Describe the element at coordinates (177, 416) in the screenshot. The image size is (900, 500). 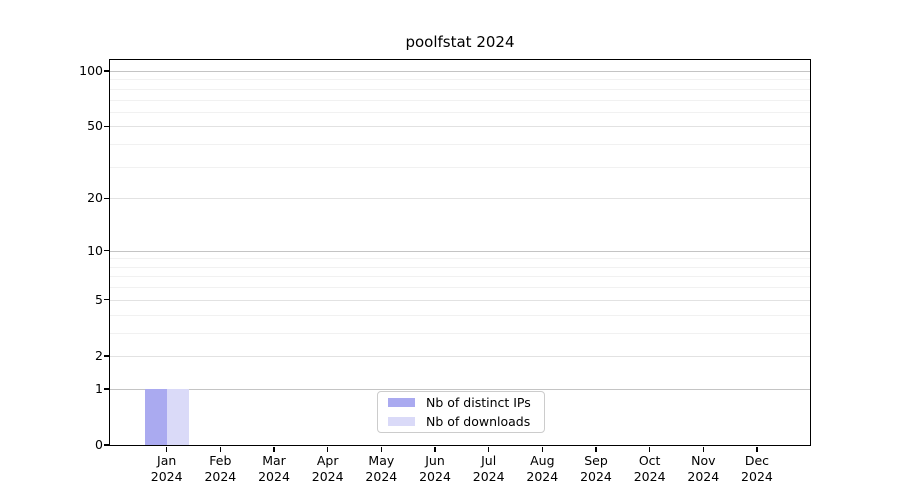
I see `bar-downloads` at that location.